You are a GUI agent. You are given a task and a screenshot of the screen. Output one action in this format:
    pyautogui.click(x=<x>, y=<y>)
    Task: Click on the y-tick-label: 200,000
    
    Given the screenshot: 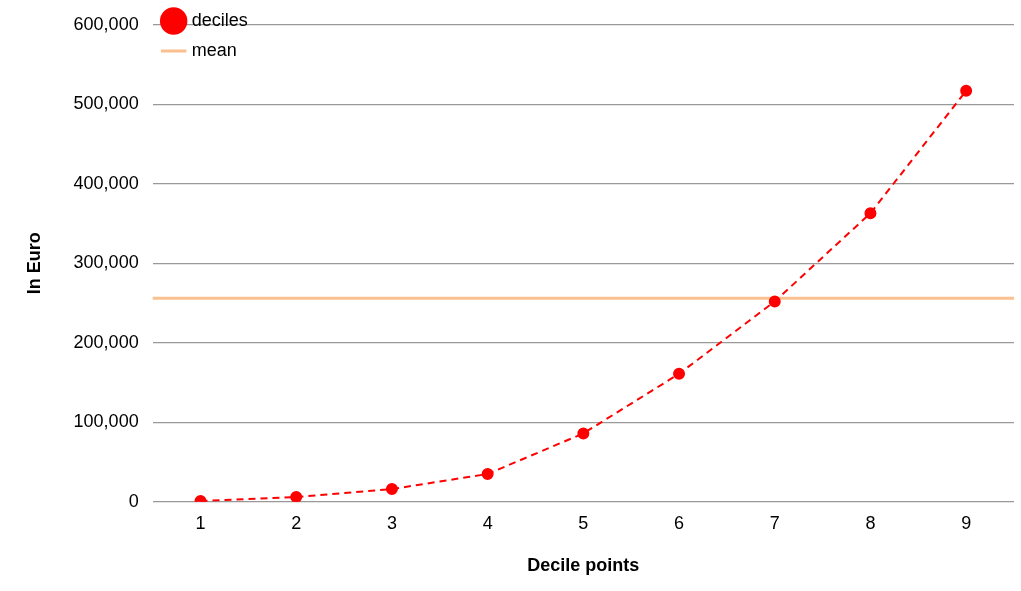 What is the action you would take?
    pyautogui.click(x=106, y=341)
    